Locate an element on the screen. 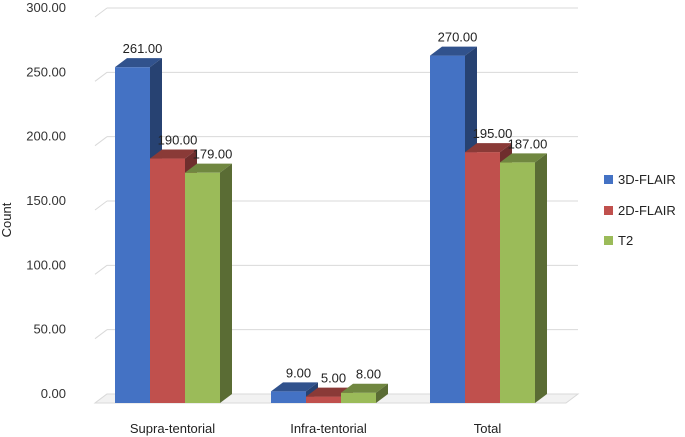 The image size is (685, 437). data-label: 261.00 is located at coordinates (143, 48).